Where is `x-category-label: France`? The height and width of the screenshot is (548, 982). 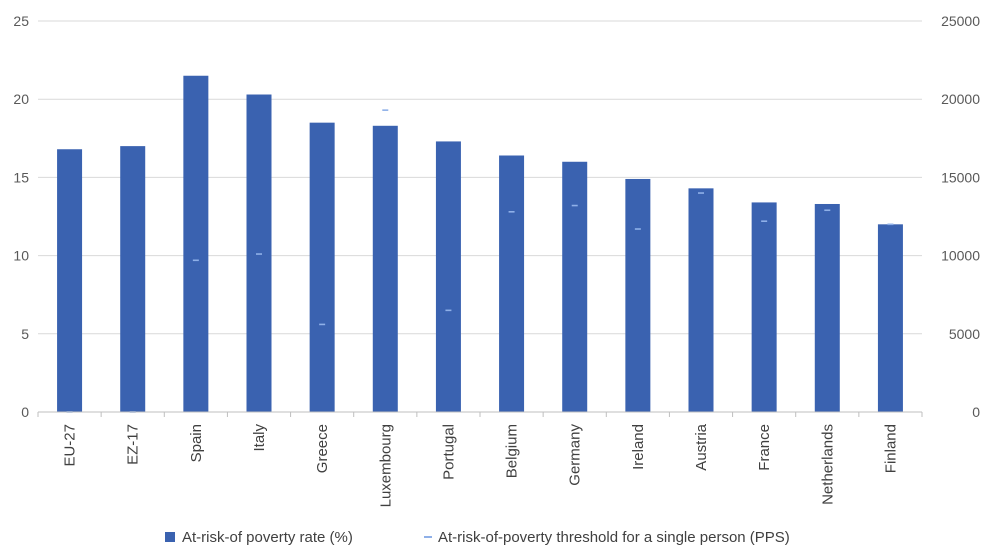 x-category-label: France is located at coordinates (764, 447).